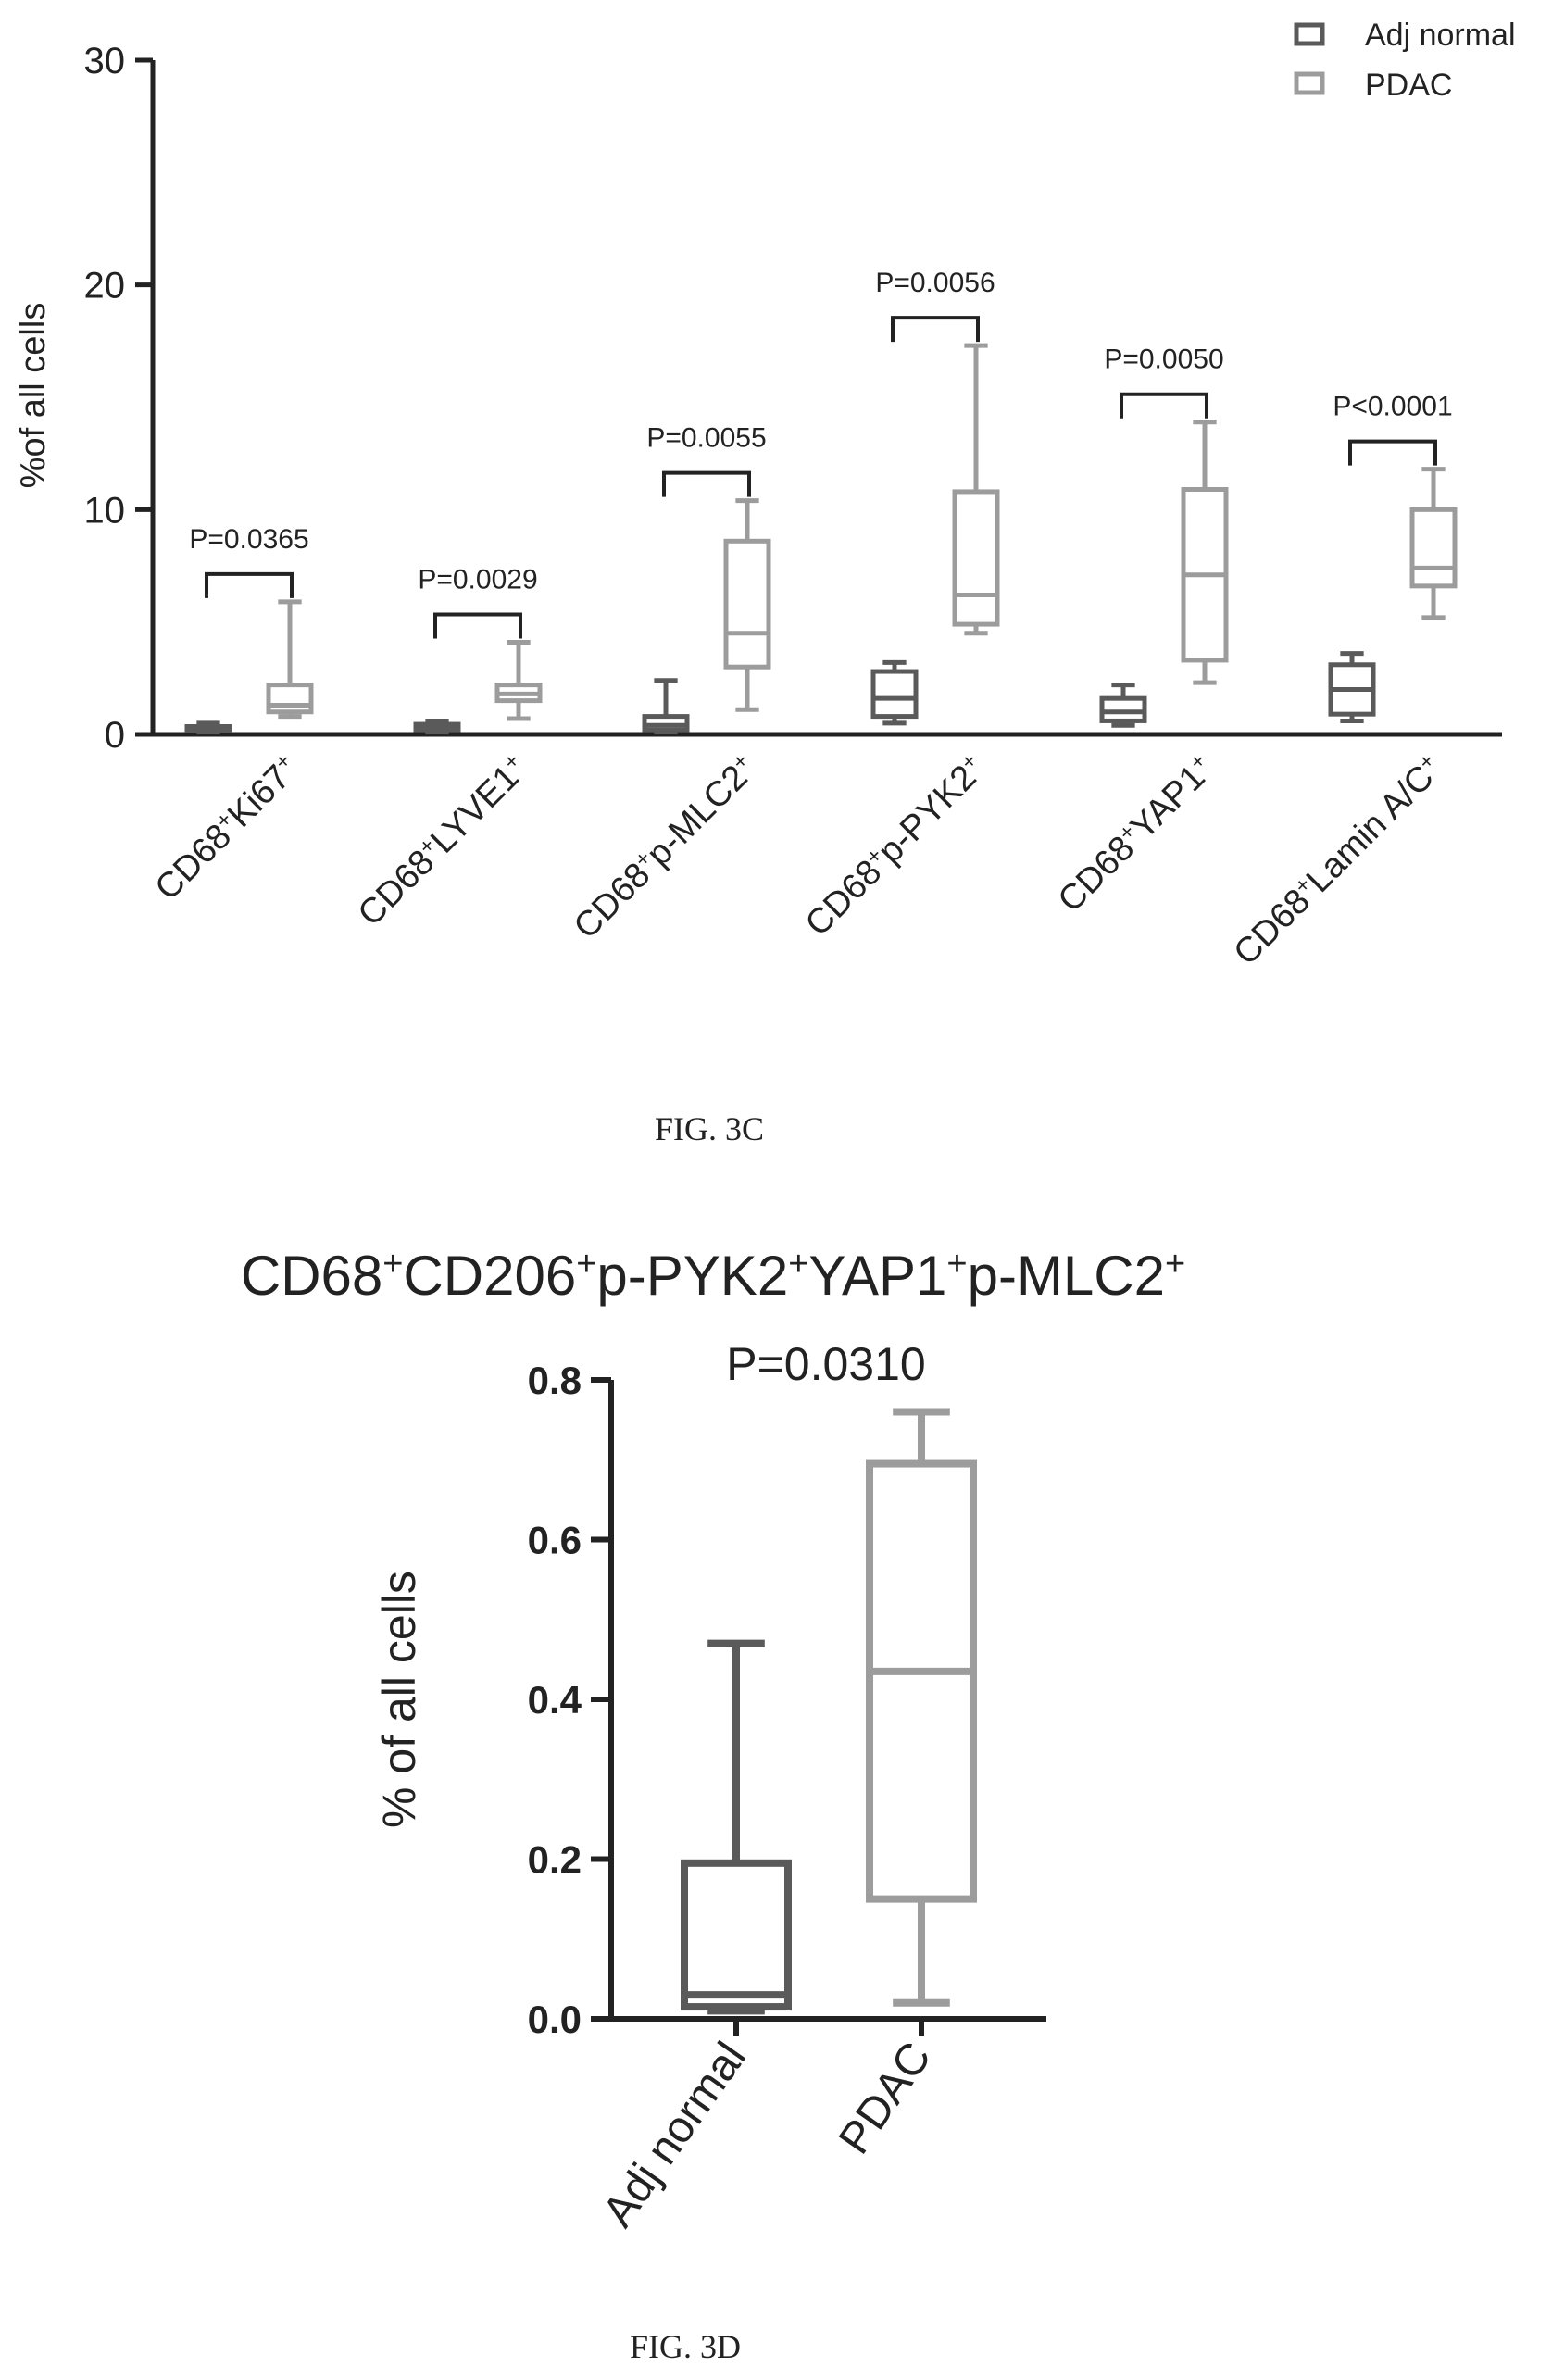  What do you see at coordinates (685, 2346) in the screenshot?
I see `caption-fig-3d: FIG. 3D` at bounding box center [685, 2346].